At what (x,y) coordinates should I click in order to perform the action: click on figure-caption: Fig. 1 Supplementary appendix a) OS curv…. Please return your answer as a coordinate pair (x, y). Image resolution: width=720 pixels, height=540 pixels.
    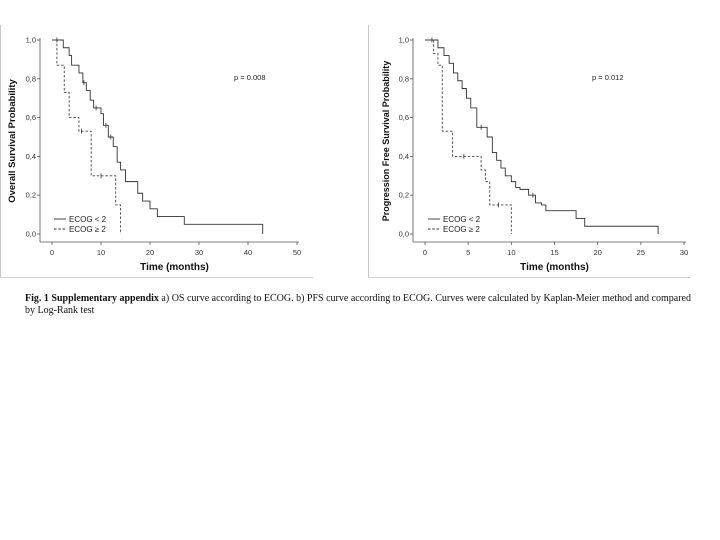
    Looking at the image, I should click on (360, 305).